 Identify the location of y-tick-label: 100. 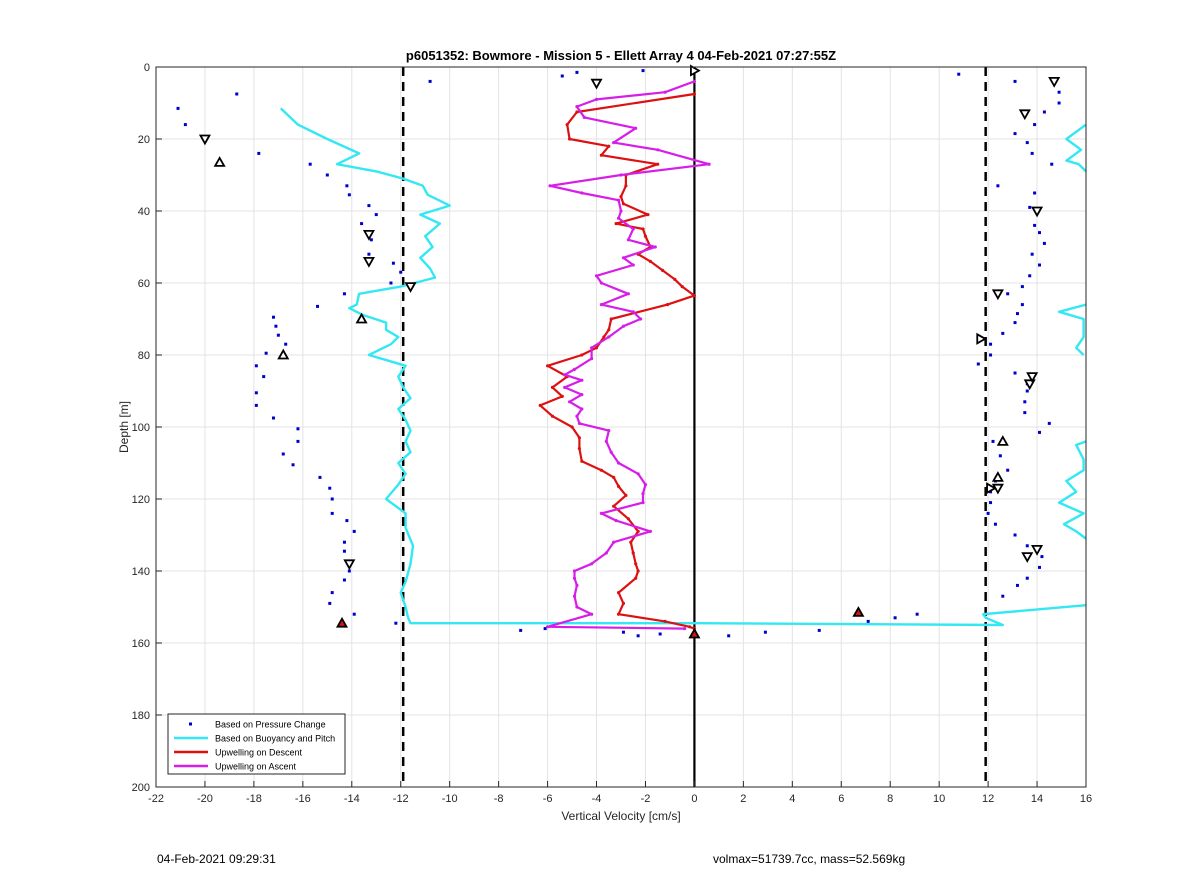
(141, 428).